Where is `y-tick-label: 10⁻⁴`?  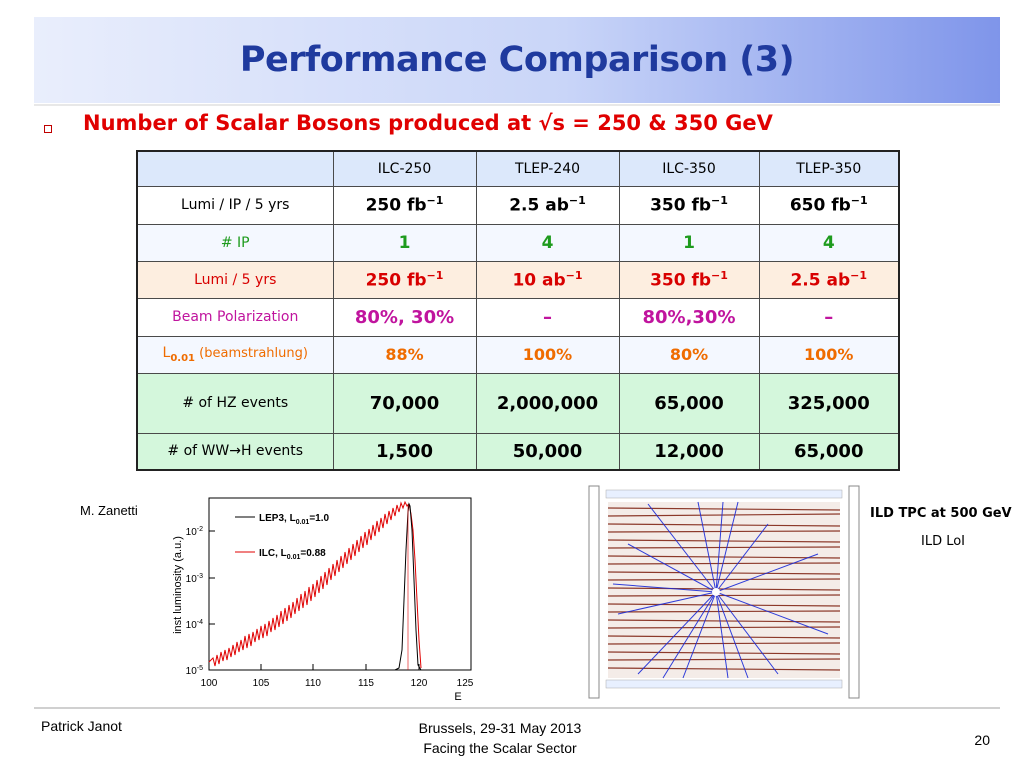 y-tick-label: 10⁻⁴ is located at coordinates (194, 625).